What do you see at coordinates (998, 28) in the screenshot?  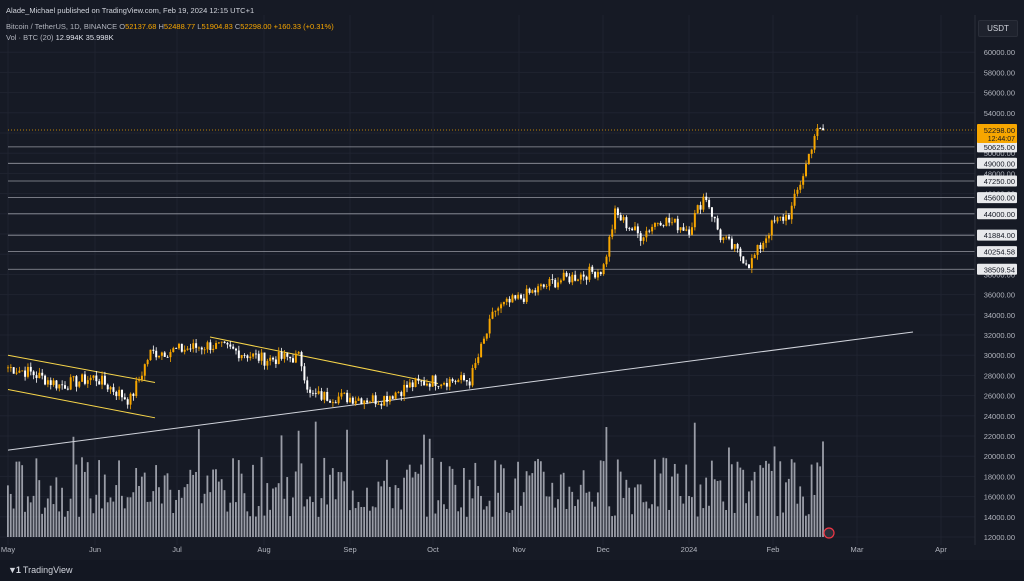 I see `currency-selector: USDT` at bounding box center [998, 28].